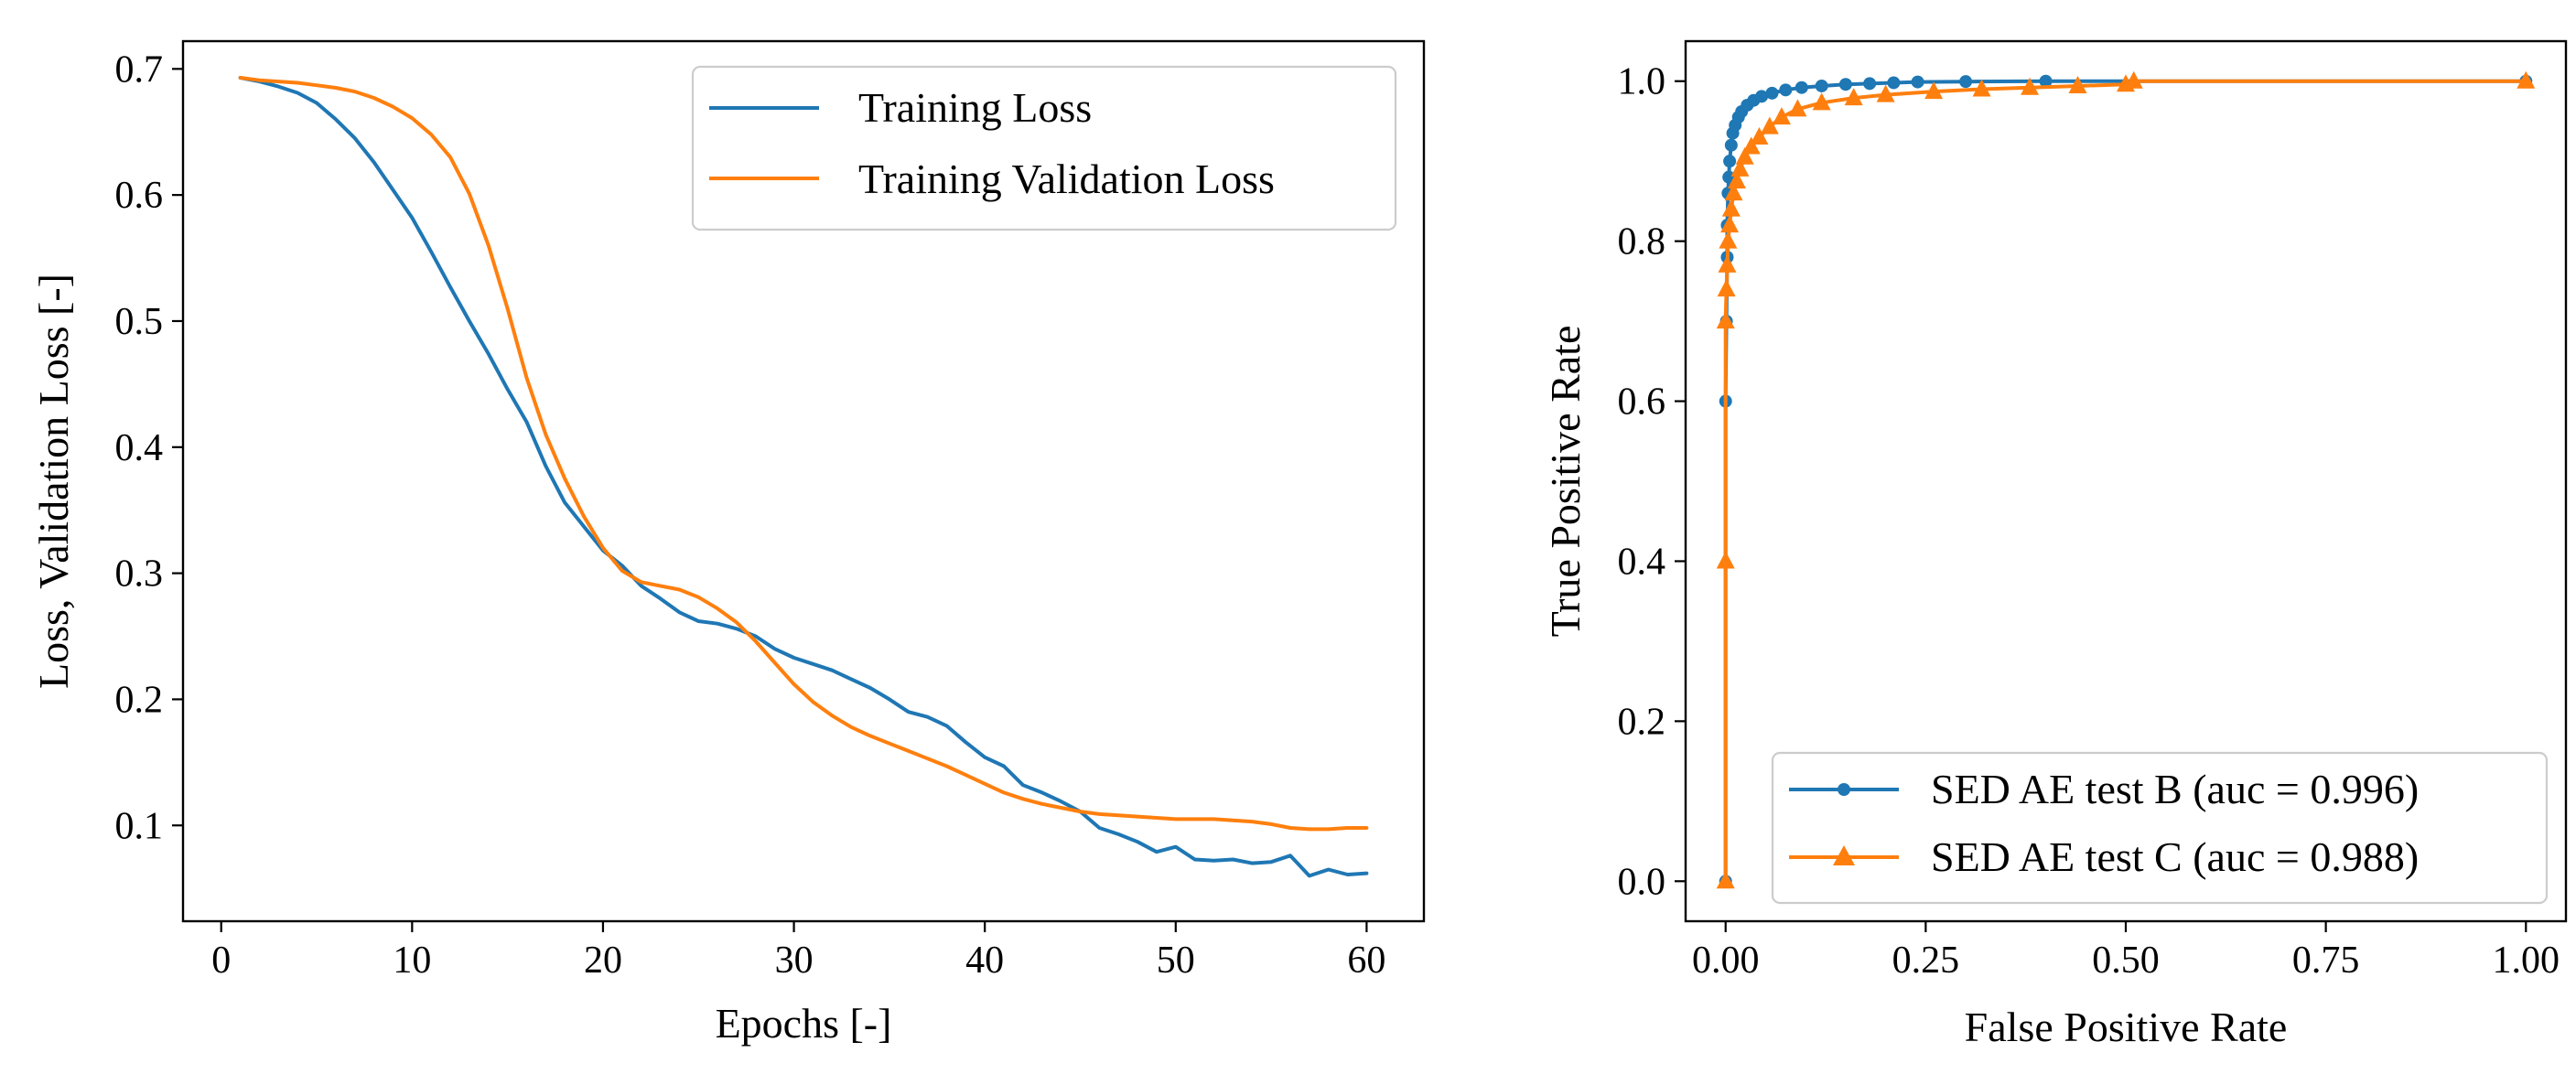 The height and width of the screenshot is (1074, 2576). Describe the element at coordinates (1844, 789) in the screenshot. I see `legend-marker-test-b` at that location.